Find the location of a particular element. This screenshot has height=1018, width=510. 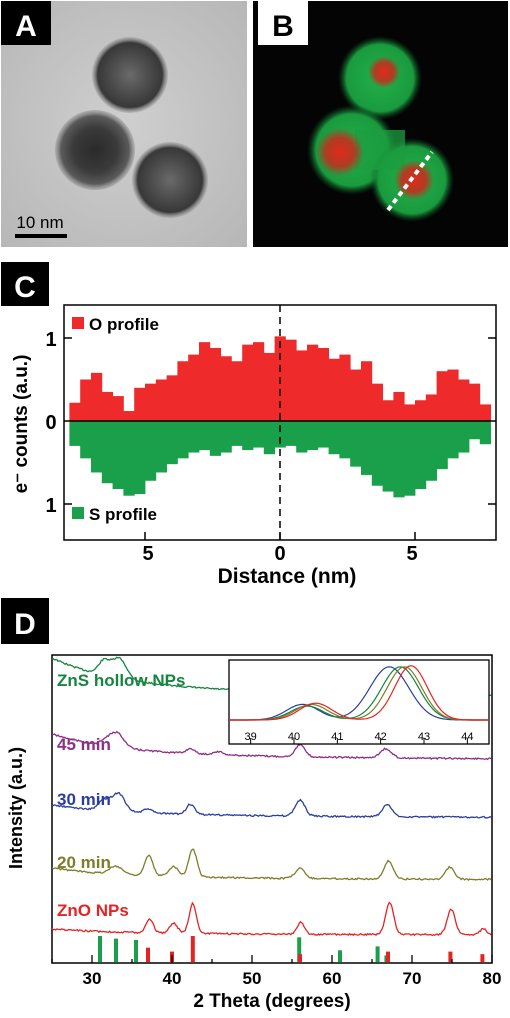

c-x-tick-right: 5 is located at coordinates (411, 554).